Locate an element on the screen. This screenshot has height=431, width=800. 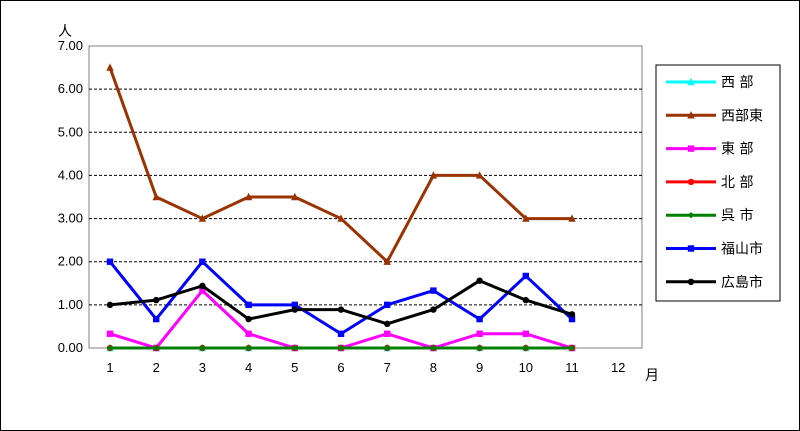
legend-entry: 北 部 is located at coordinates (709, 183).